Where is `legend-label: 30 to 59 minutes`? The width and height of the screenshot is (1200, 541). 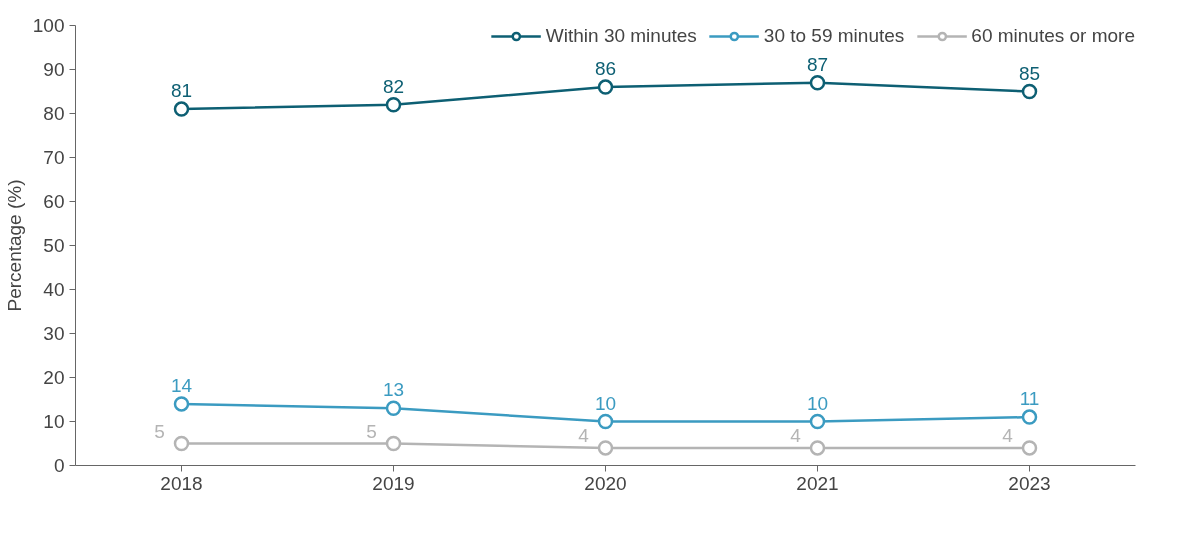
legend-label: 30 to 59 minutes is located at coordinates (834, 36).